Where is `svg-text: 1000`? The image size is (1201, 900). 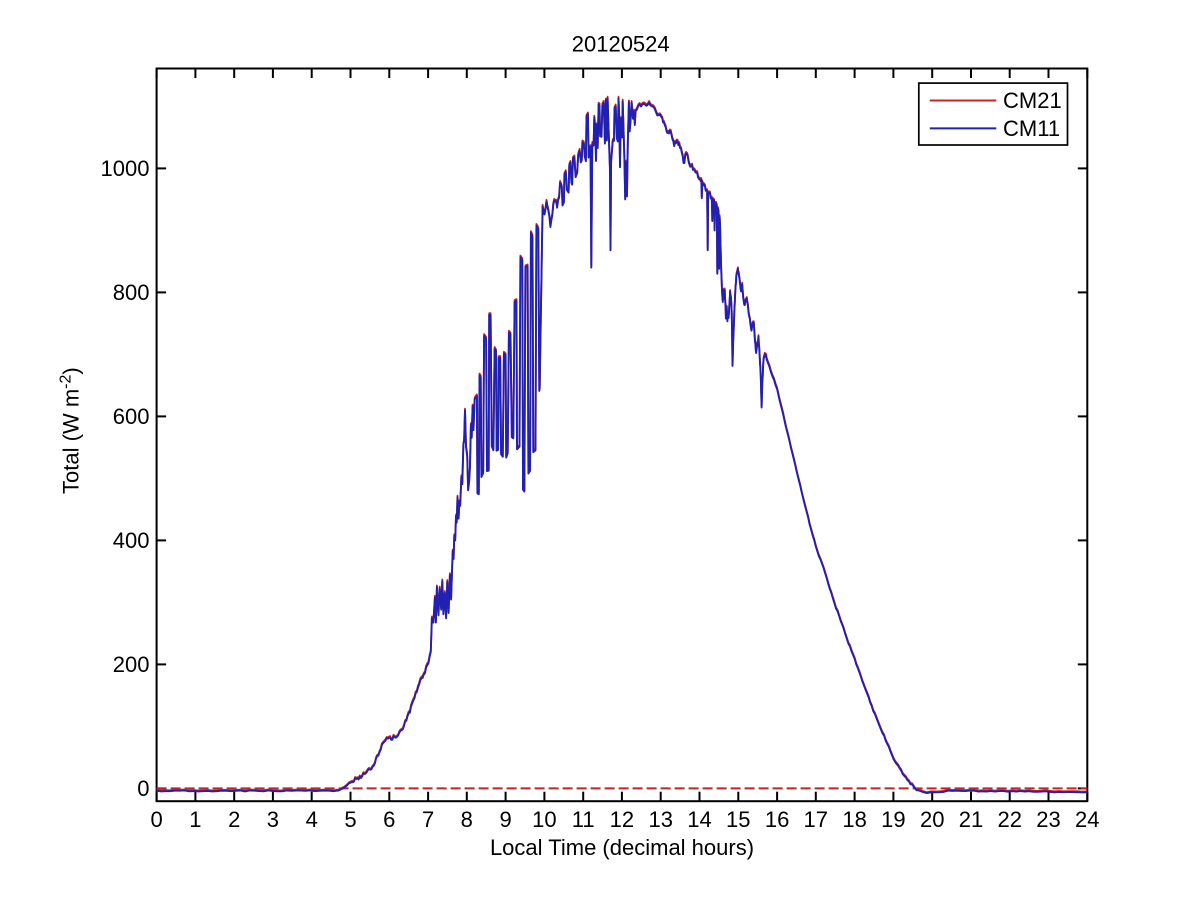
svg-text: 1000 is located at coordinates (125, 168).